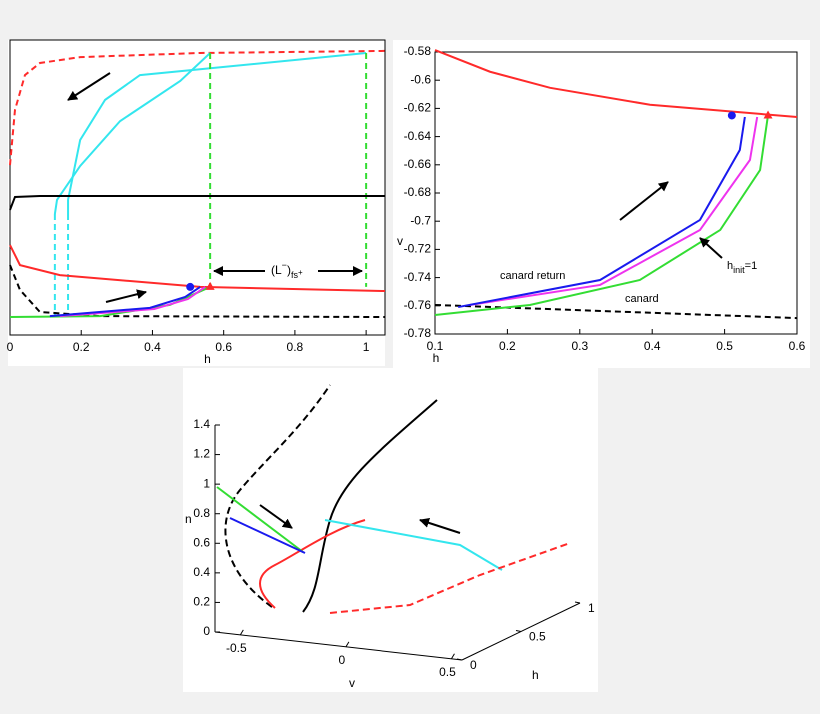 The width and height of the screenshot is (820, 714). What do you see at coordinates (338, 646) in the screenshot?
I see `axis-line` at bounding box center [338, 646].